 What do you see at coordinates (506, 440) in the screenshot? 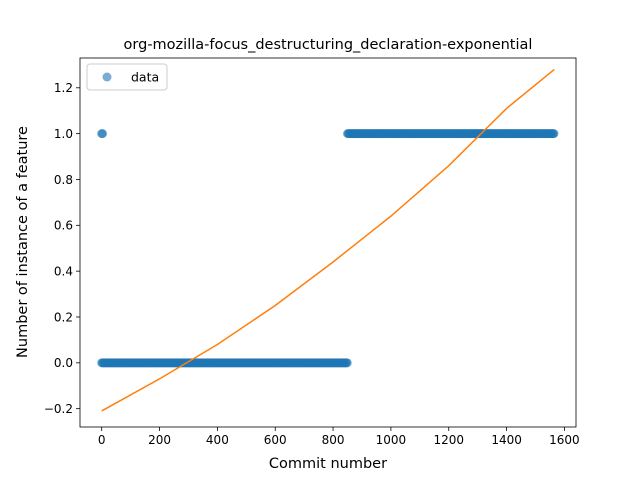
I see `x-tick-label-7: 1400` at bounding box center [506, 440].